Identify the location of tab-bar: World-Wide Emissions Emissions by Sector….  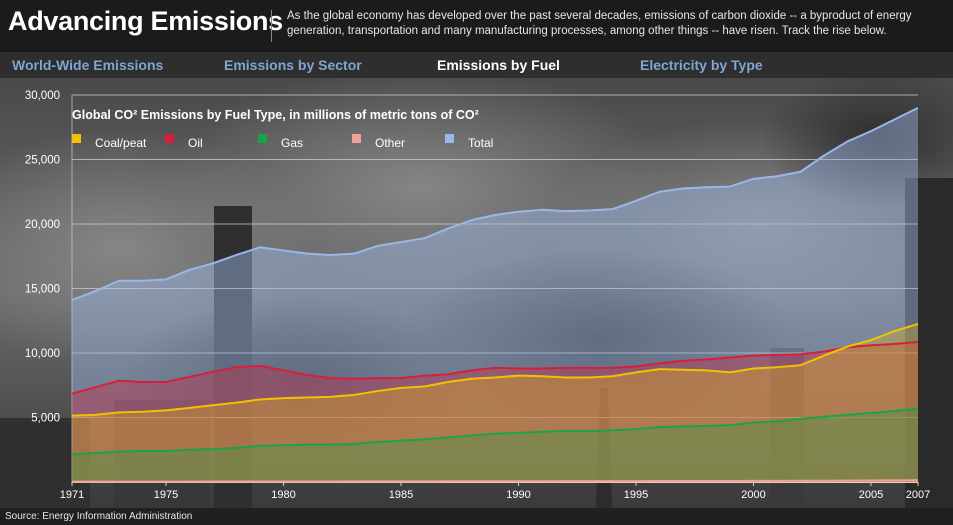
(476, 65).